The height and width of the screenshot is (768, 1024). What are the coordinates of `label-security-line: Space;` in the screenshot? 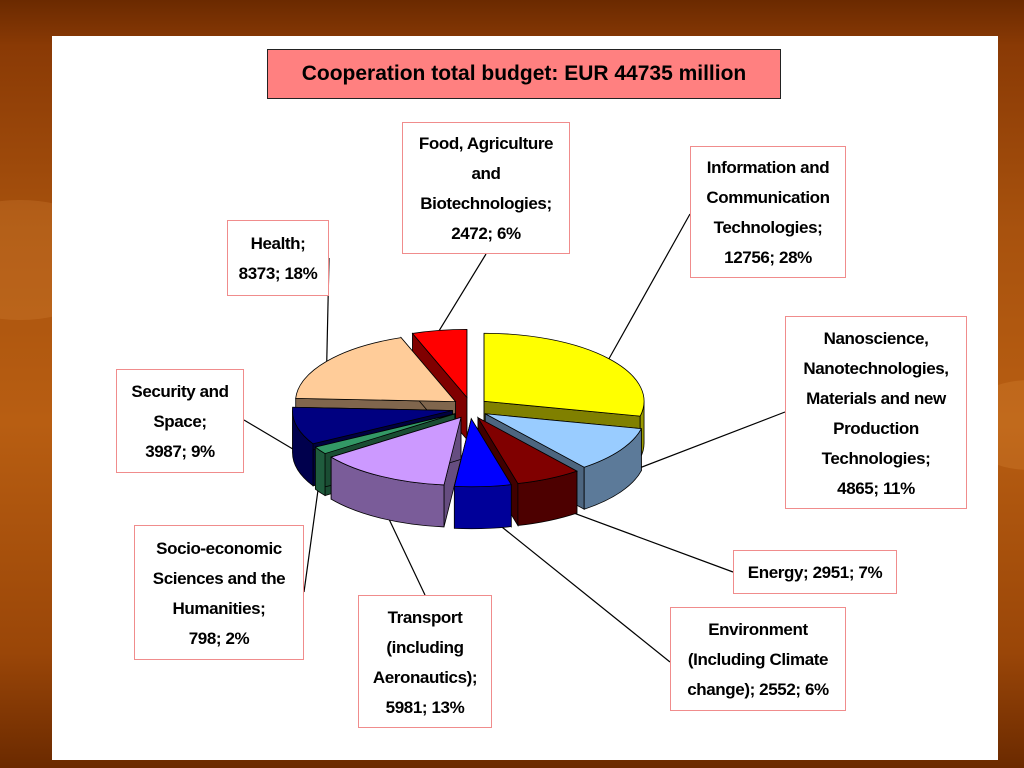 It's located at (180, 421).